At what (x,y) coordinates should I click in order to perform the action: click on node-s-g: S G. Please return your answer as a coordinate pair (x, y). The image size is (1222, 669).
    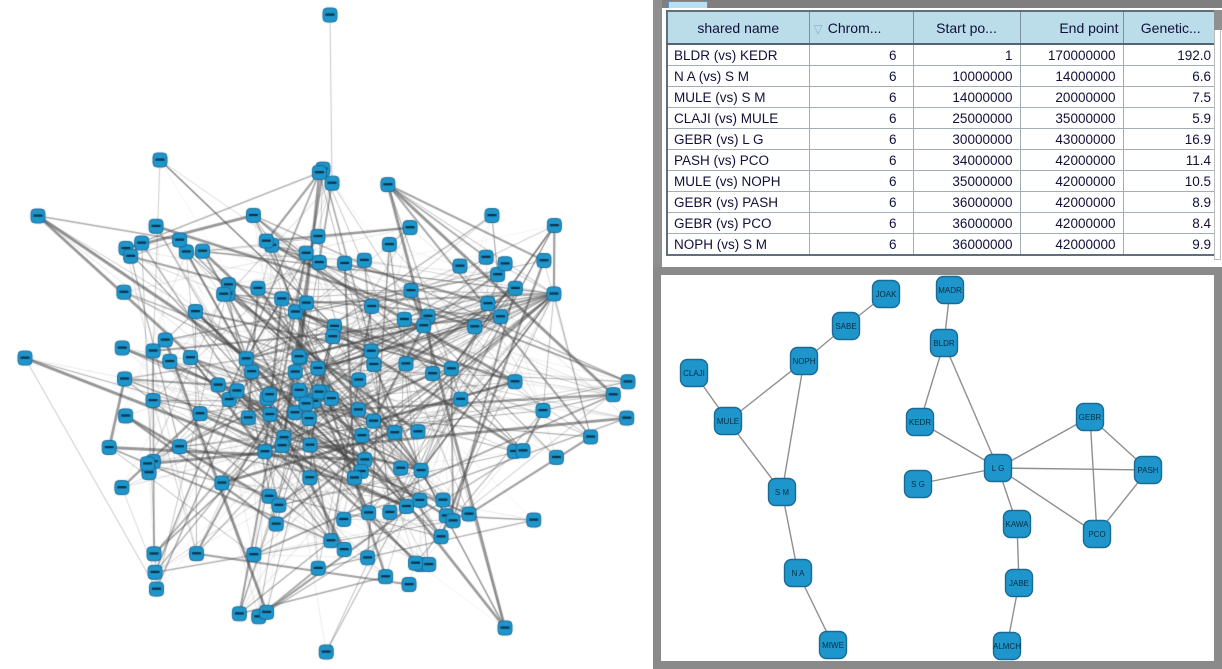
    Looking at the image, I should click on (918, 484).